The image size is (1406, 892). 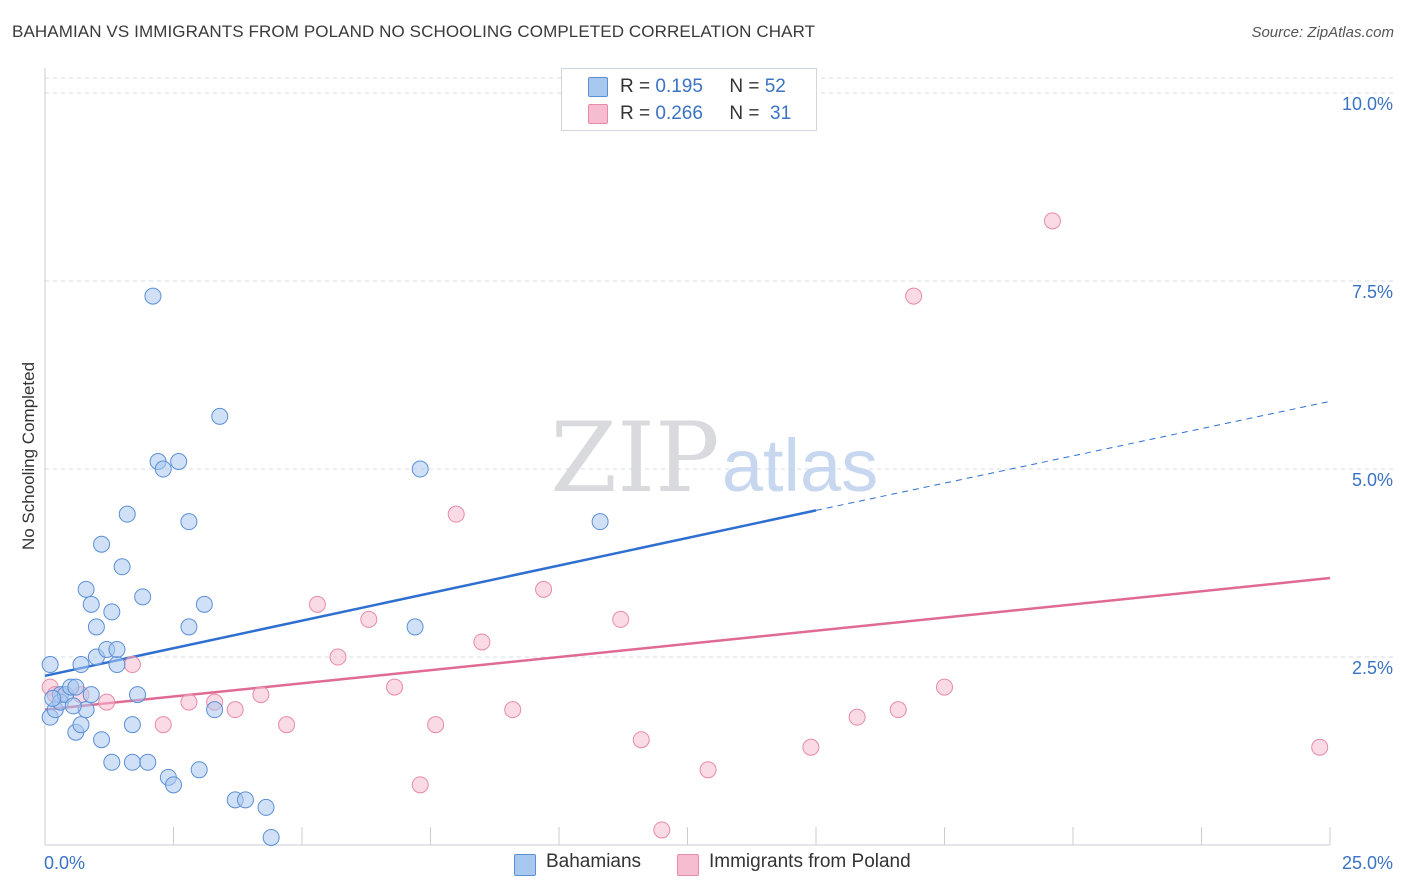 What do you see at coordinates (1073, 455) in the screenshot?
I see `bahamians-trend-extension` at bounding box center [1073, 455].